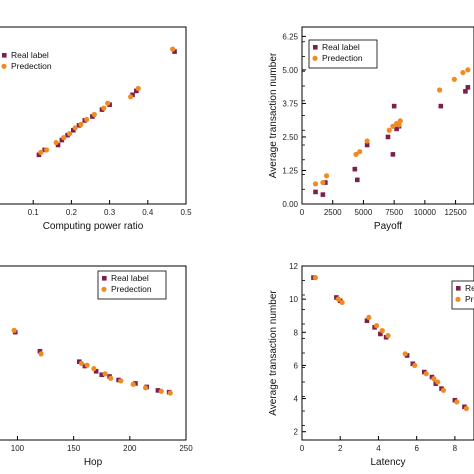 This screenshot has height=474, width=474. Describe the element at coordinates (416, 448) in the screenshot. I see `x-tick-label: 6` at that location.